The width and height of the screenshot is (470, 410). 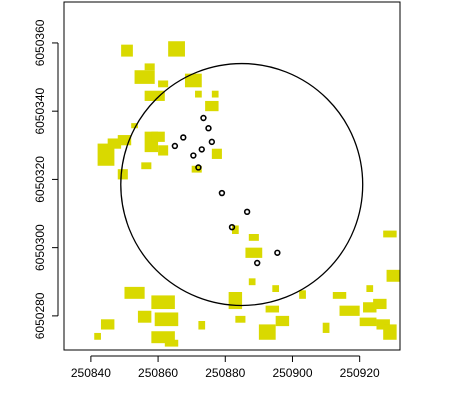 What do you see at coordinates (40, 179) in the screenshot?
I see `y-tick-label-2: 6050320` at bounding box center [40, 179].